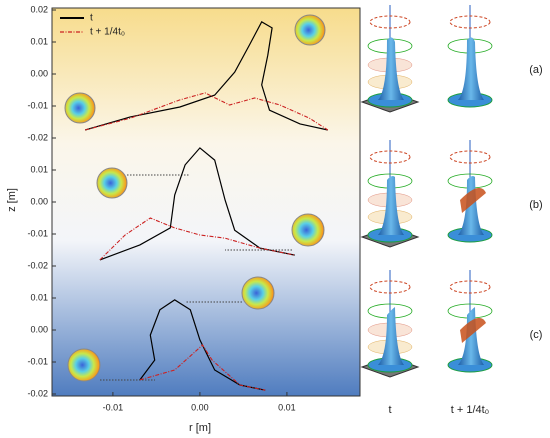 Image resolution: width=550 pixels, height=438 pixels. I want to click on row-label: (a), so click(535, 70).